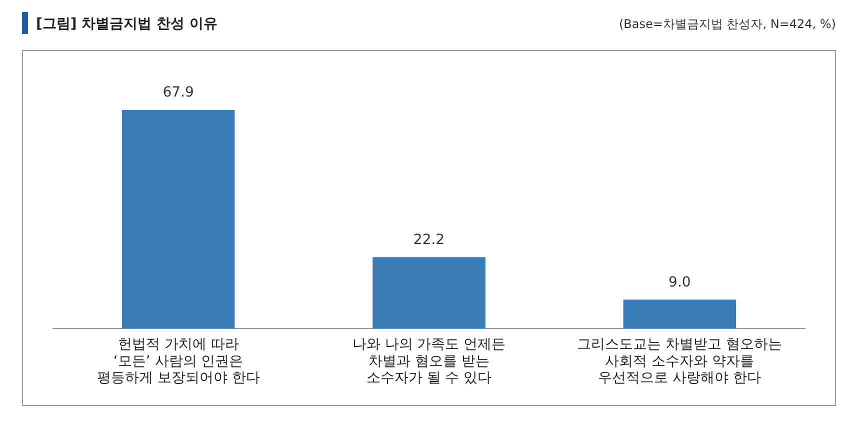 Image resolution: width=858 pixels, height=422 pixels. I want to click on data-label: 9.0, so click(679, 282).